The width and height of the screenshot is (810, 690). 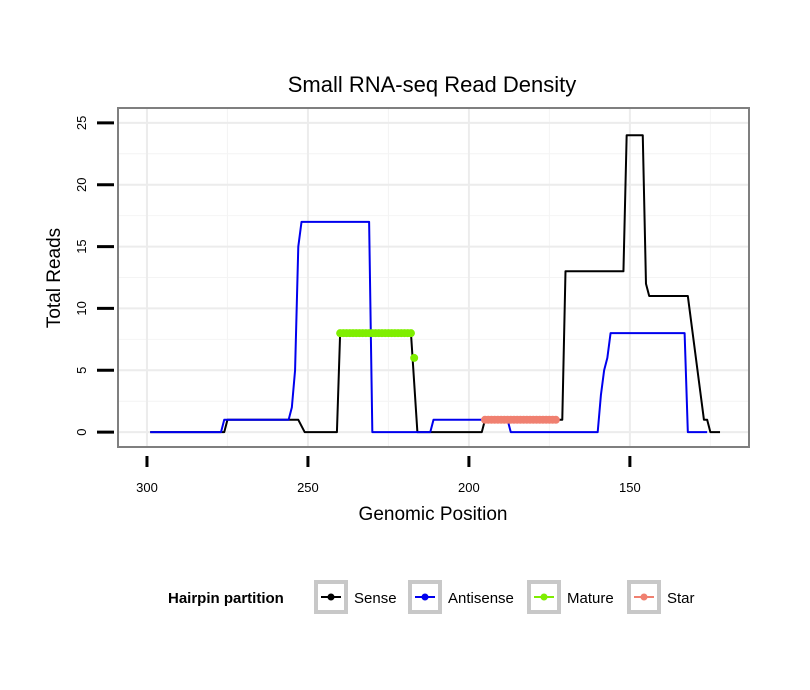 I want to click on y-tick-label: 25, so click(x=81, y=123).